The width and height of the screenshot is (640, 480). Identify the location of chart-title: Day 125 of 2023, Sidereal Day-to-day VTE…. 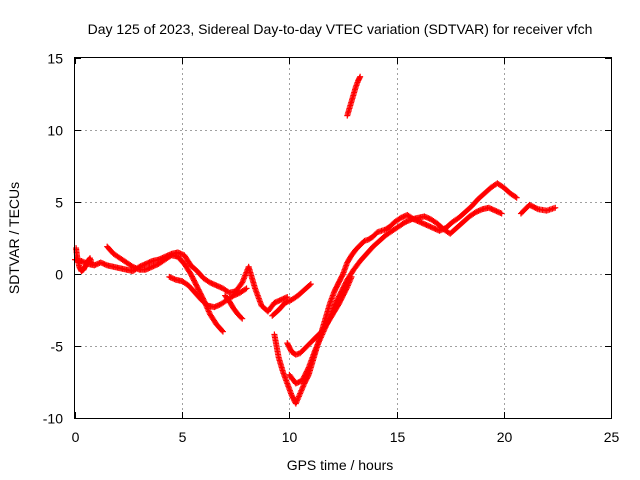
(340, 29).